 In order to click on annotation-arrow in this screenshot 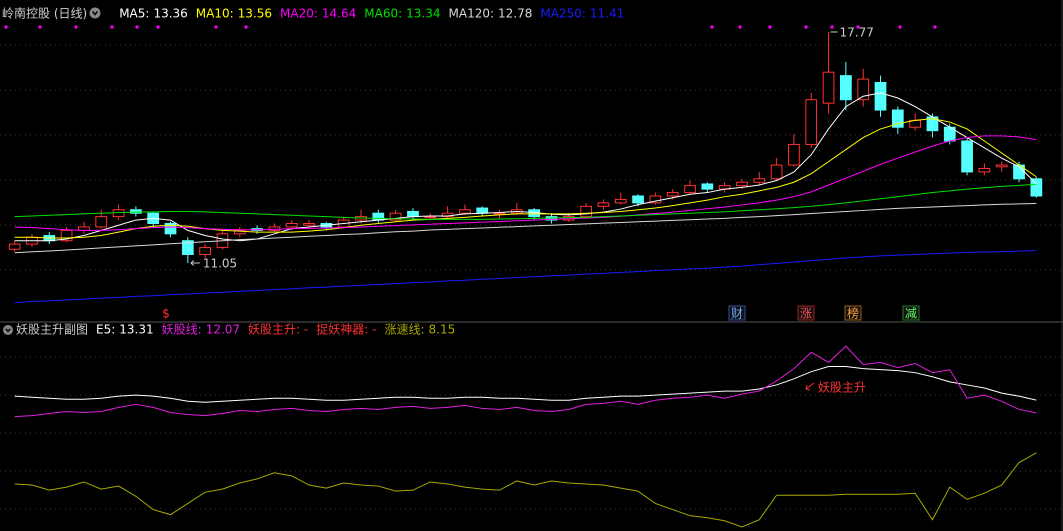, I will do `click(810, 386)`.